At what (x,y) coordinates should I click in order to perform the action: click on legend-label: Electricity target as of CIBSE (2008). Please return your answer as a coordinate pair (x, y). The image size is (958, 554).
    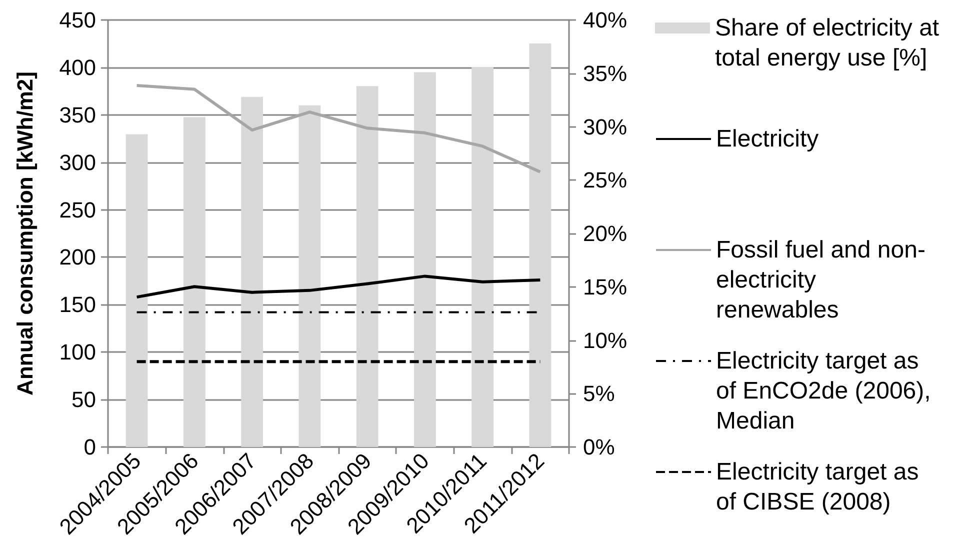
    Looking at the image, I should click on (817, 487).